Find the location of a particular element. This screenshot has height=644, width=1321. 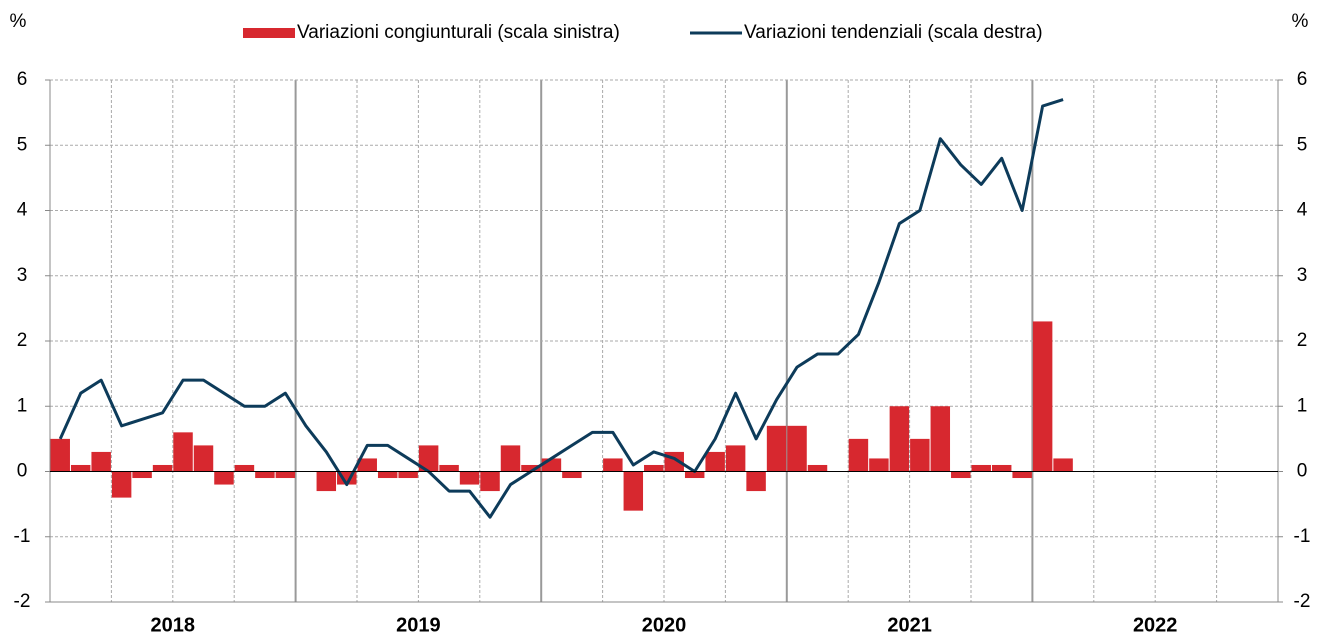

y-tick-label: 6 is located at coordinates (22, 79).